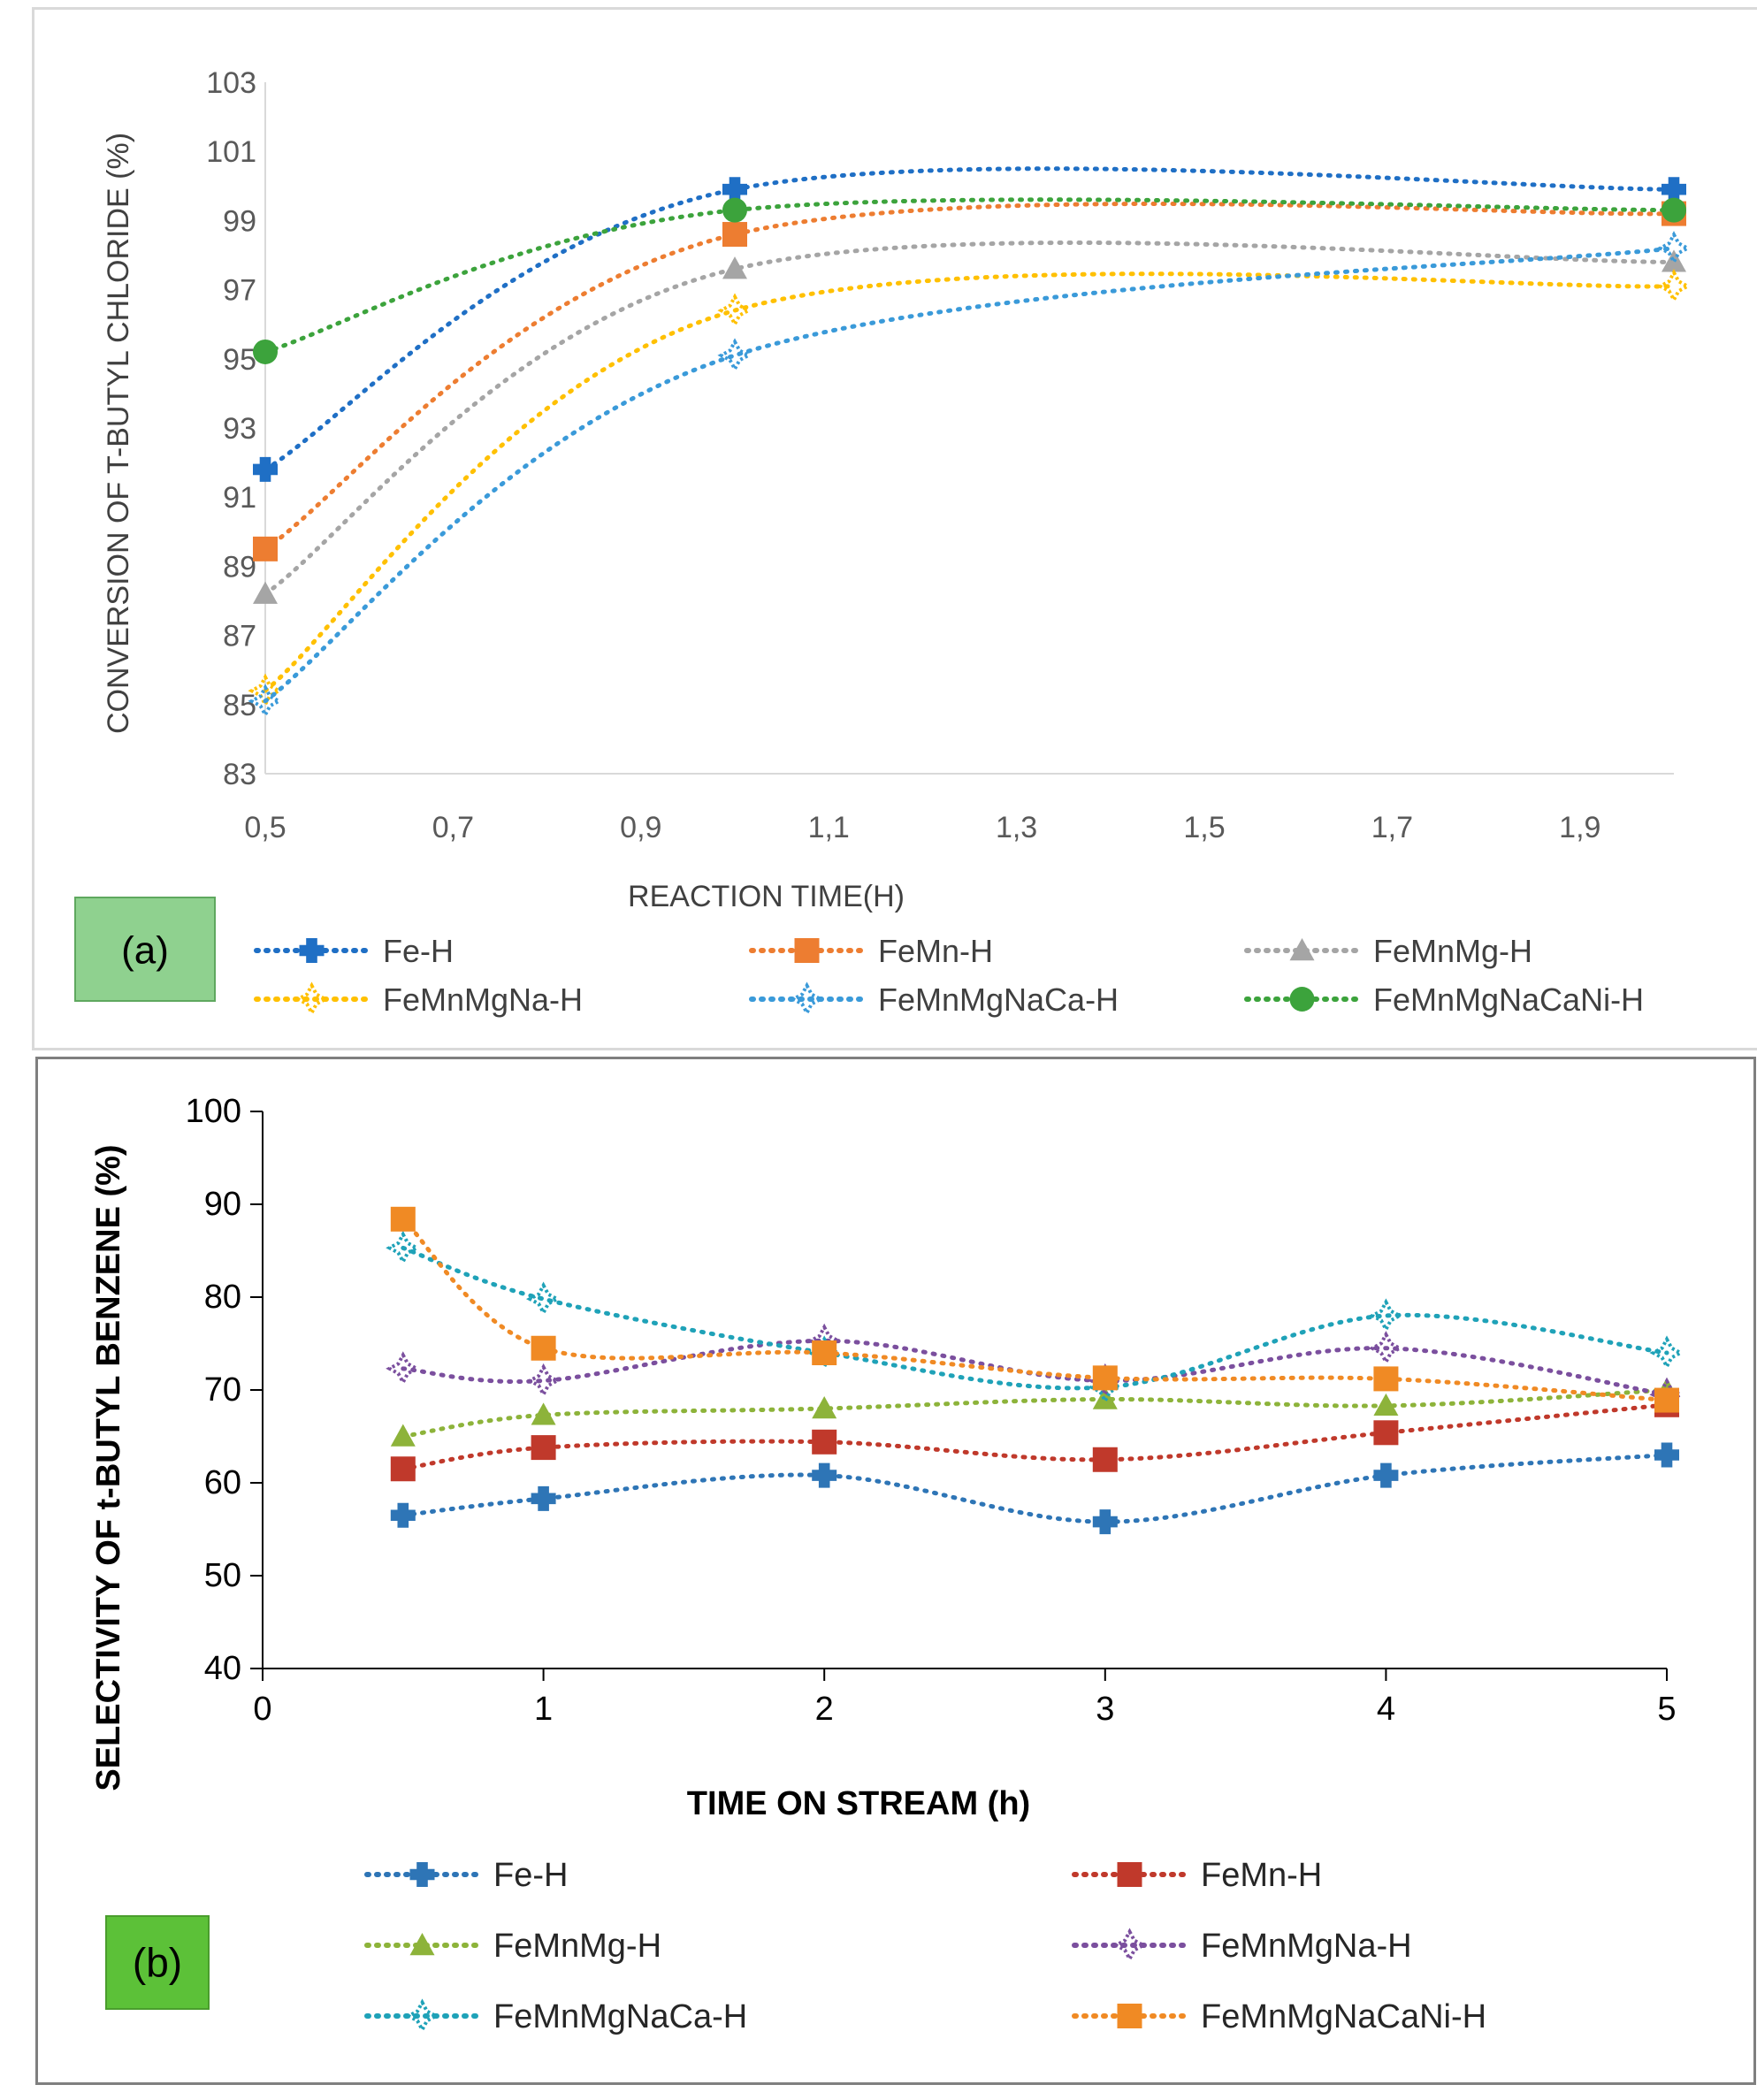 This screenshot has height=2100, width=1757. Describe the element at coordinates (418, 951) in the screenshot. I see `legend-label-fe-h: Fe-H` at that location.